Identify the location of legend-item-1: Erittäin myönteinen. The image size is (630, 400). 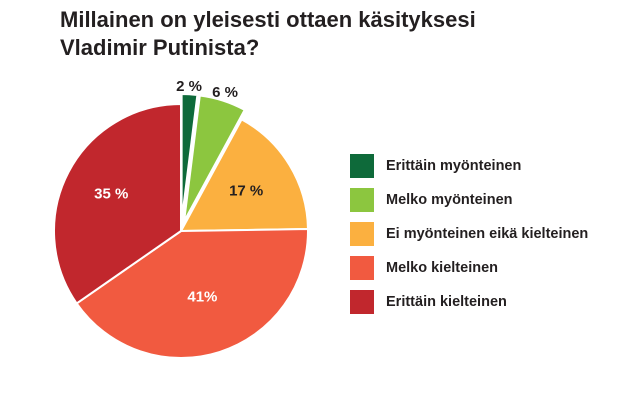
(485, 166).